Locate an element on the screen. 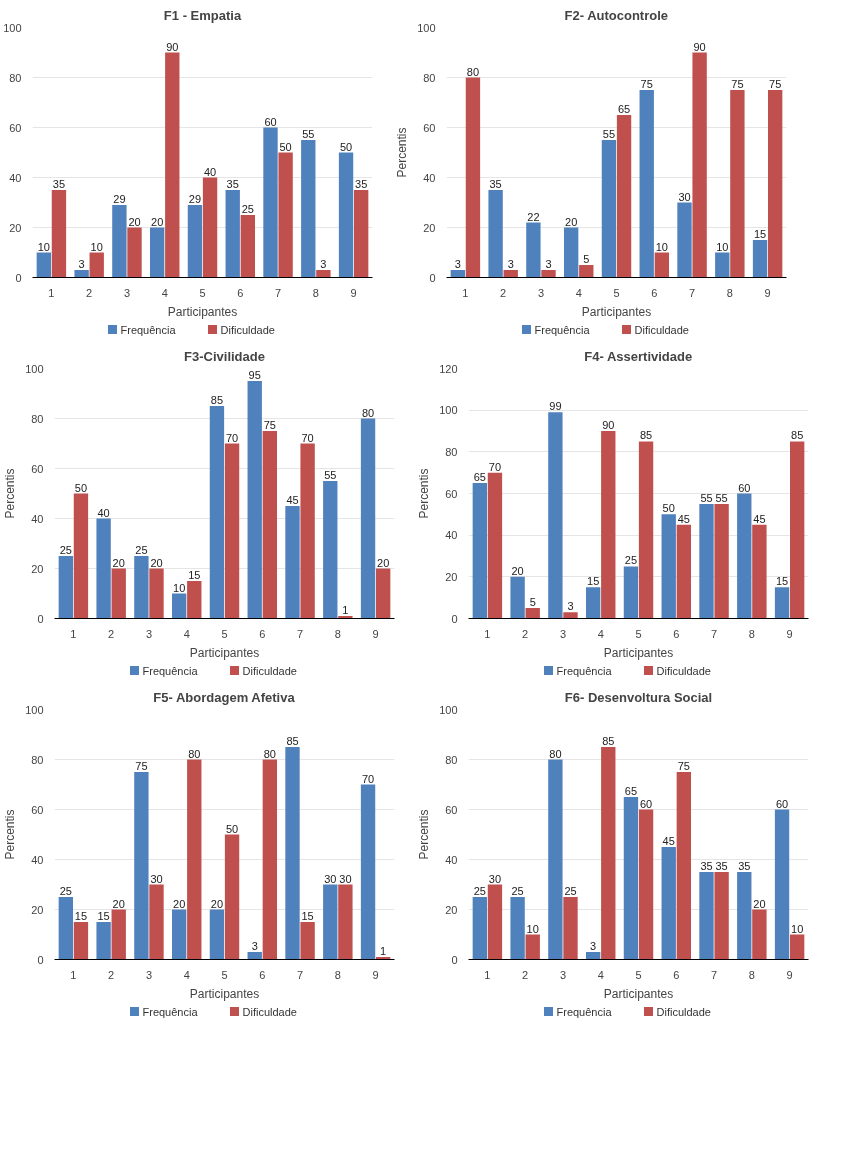  y-tick-label: 0 is located at coordinates (432, 277).